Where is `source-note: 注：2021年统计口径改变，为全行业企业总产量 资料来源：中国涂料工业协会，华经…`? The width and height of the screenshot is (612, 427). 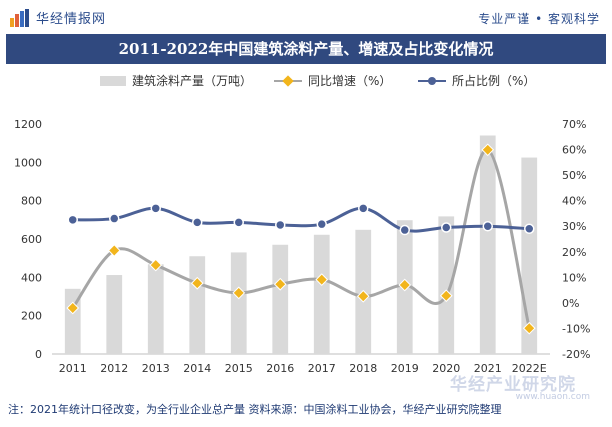 source-note: 注：2021年统计口径改变，为全行业企业总产量 资料来源：中国涂料工业协会，华经… is located at coordinates (255, 409).